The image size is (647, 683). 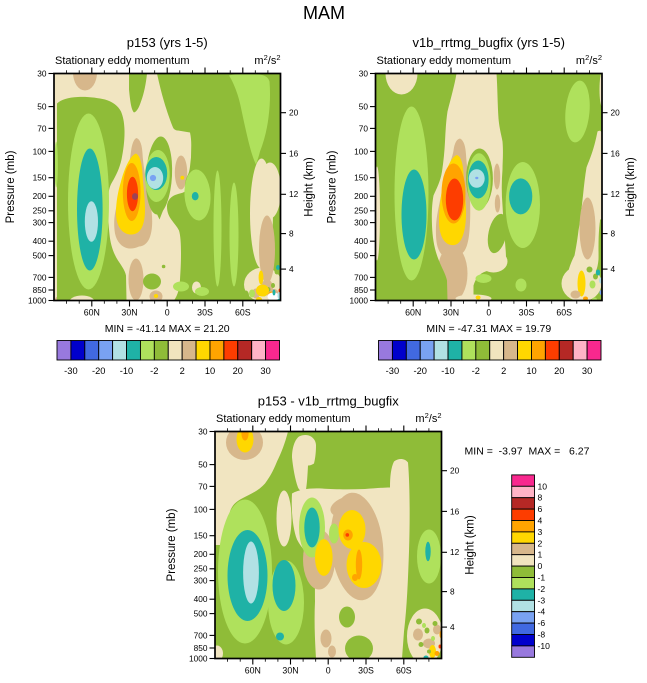 What do you see at coordinates (328, 401) in the screenshot?
I see `svg-text: p153 - v1b_rrtmg_bugfix` at bounding box center [328, 401].